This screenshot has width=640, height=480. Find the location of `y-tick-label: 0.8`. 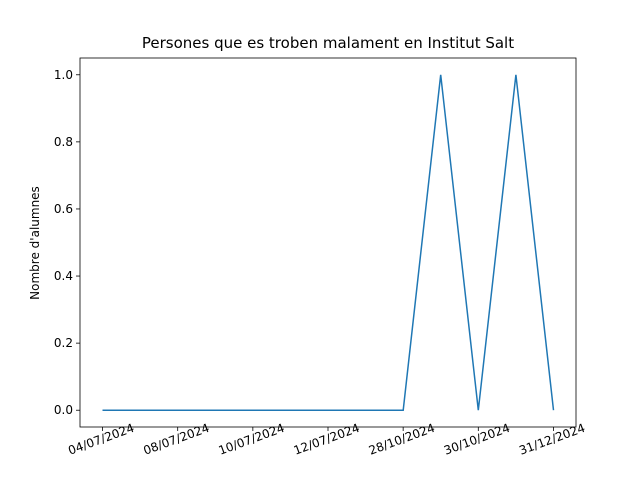

y-tick-label: 0.8 is located at coordinates (63, 142).